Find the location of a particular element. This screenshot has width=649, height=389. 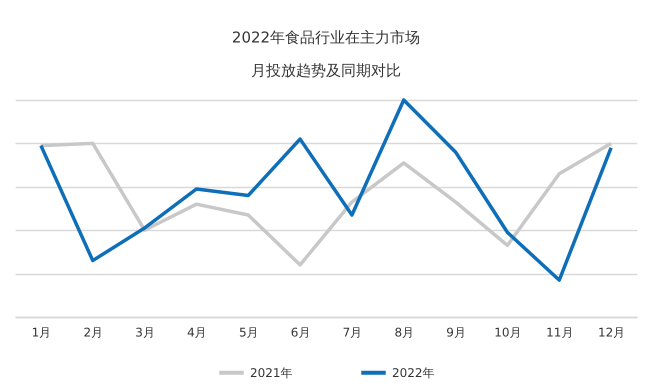

x-tick-label: 8月 is located at coordinates (404, 333).